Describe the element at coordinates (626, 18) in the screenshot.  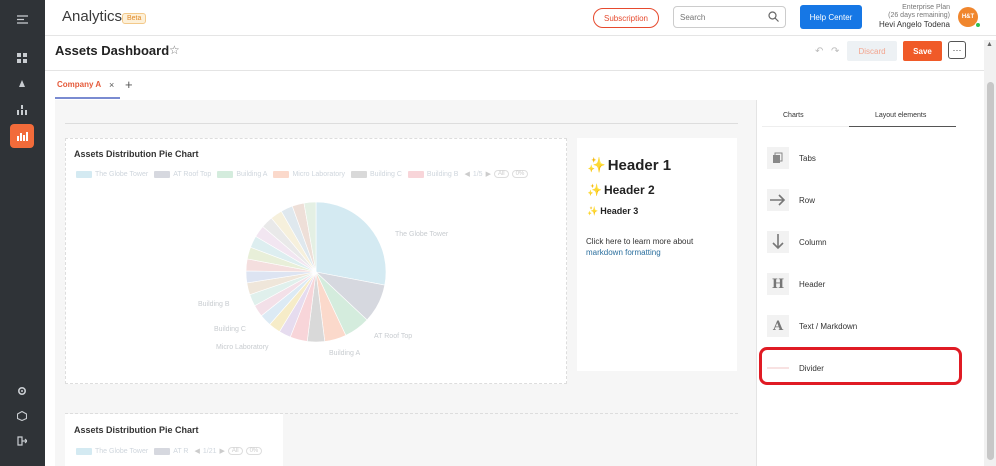
I see `subscription-button: Subscription` at that location.